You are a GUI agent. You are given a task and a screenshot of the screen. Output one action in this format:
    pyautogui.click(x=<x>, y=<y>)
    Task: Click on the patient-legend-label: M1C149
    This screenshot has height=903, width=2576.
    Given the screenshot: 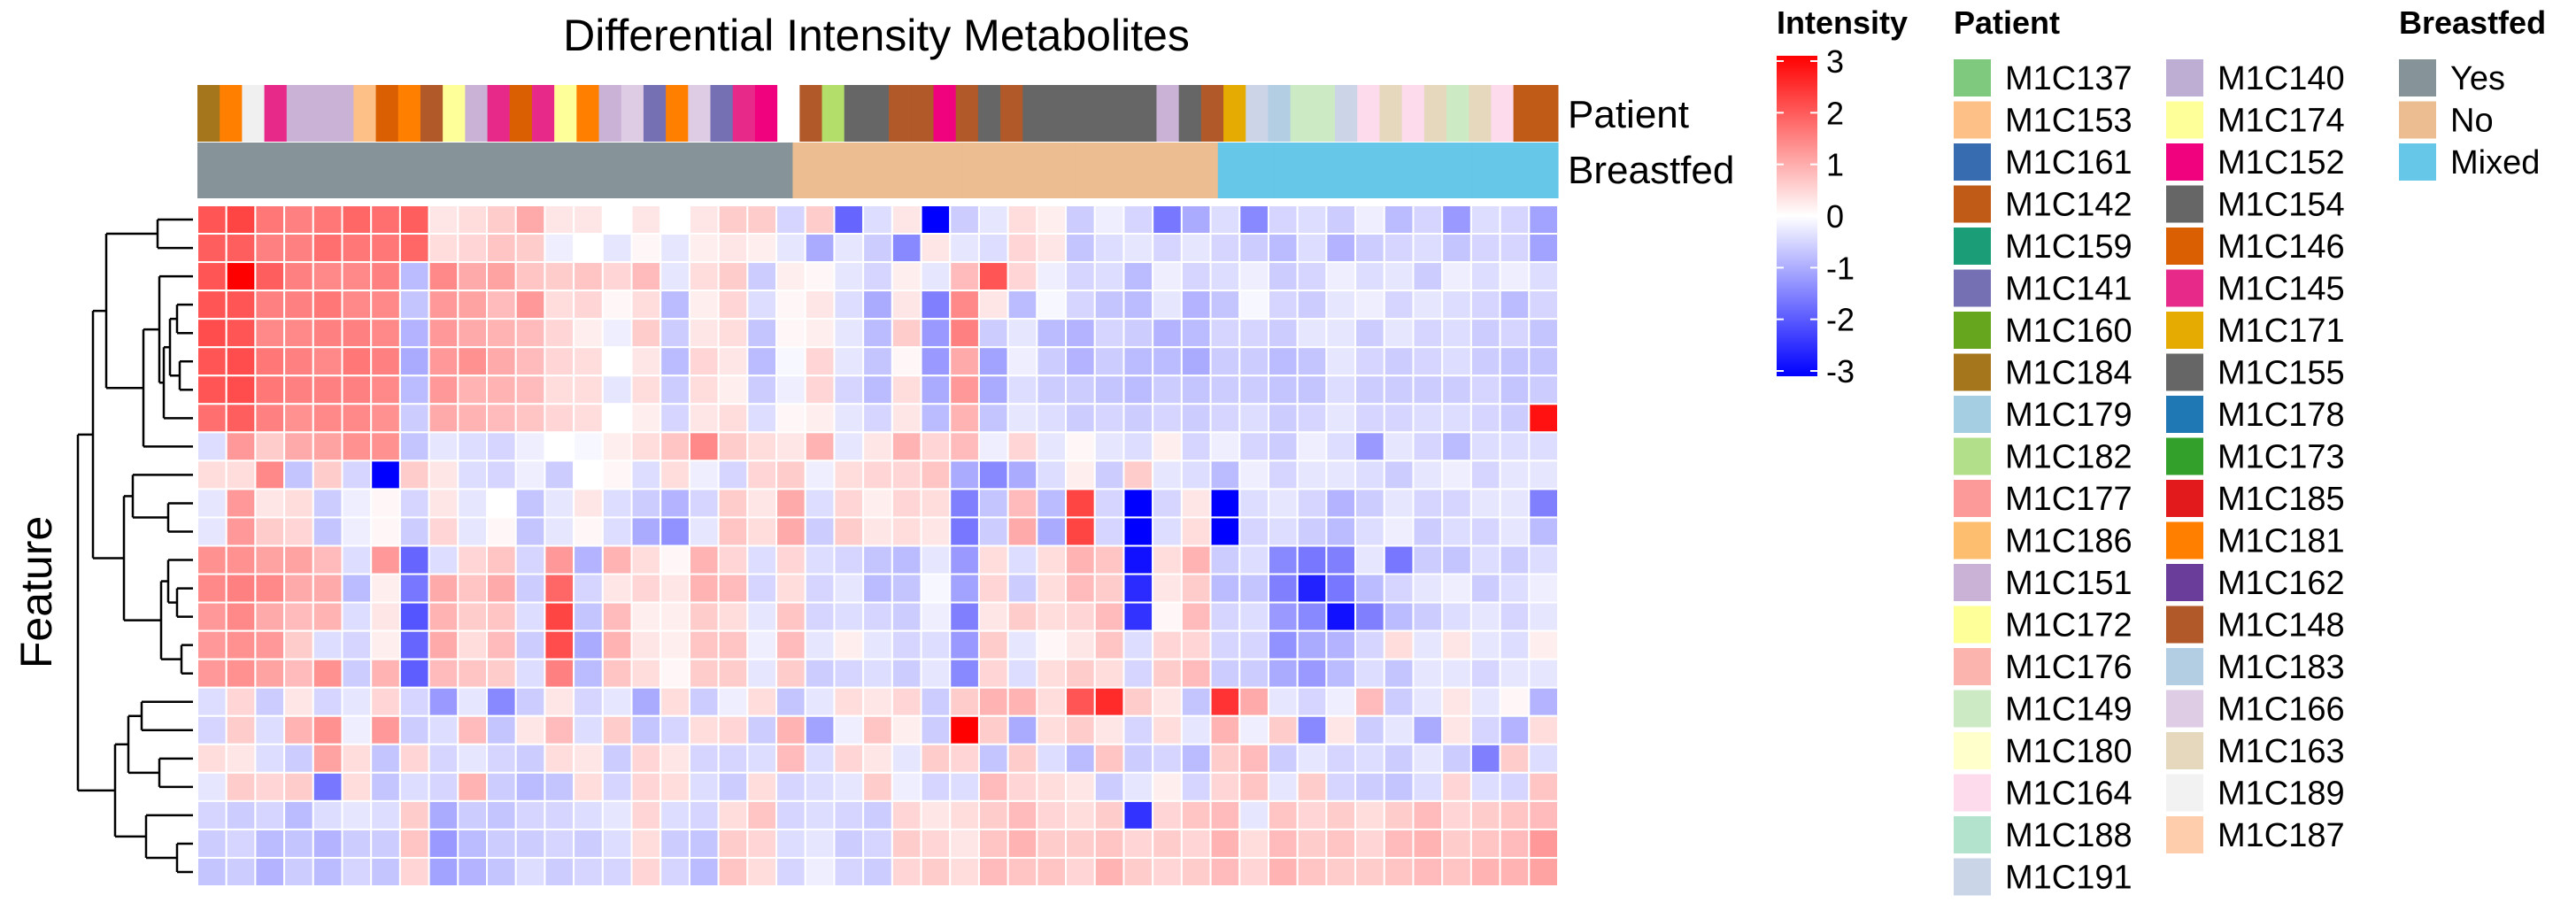 What is the action you would take?
    pyautogui.click(x=2069, y=710)
    